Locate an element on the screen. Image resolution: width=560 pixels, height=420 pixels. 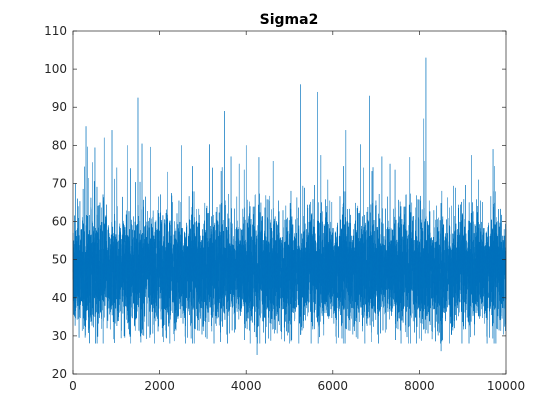
x-tick-label: 2000 is located at coordinates (159, 386).